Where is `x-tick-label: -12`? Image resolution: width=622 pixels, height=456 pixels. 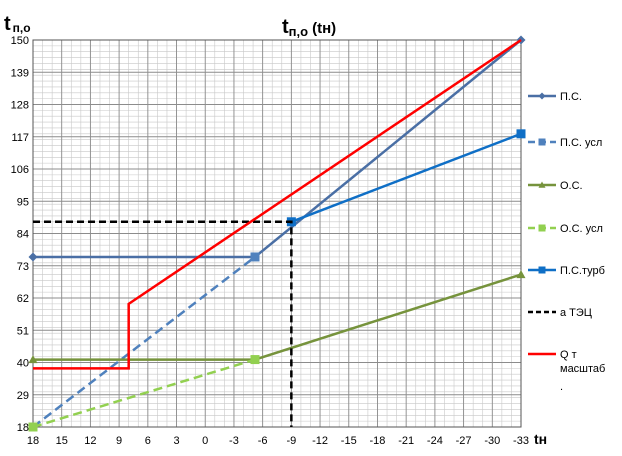
x-tick-label: -12 is located at coordinates (320, 441).